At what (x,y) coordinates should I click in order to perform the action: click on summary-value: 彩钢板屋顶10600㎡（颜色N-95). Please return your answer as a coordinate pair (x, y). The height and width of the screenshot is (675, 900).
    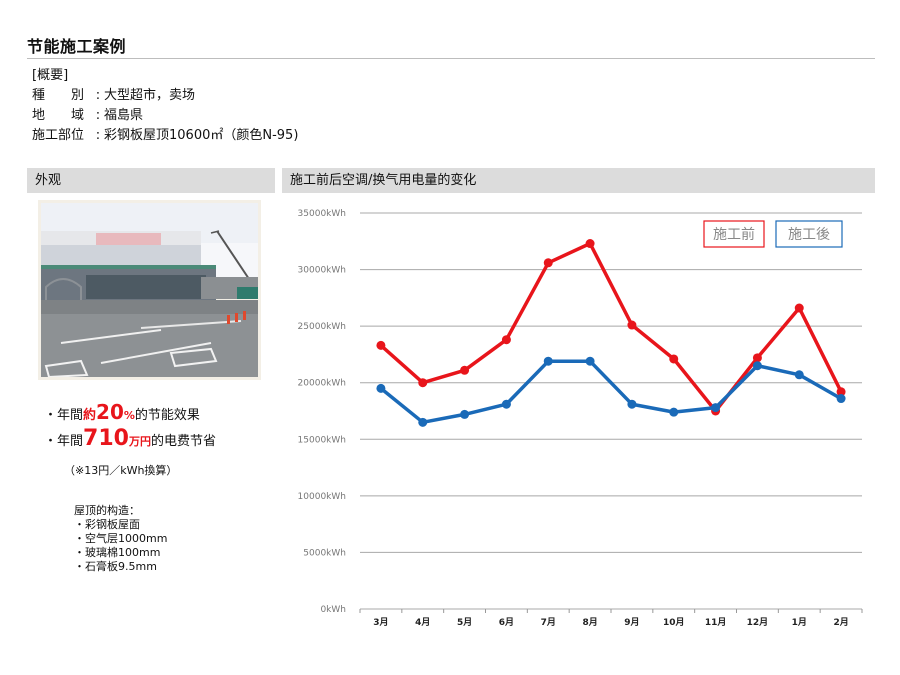
    Looking at the image, I should click on (201, 135).